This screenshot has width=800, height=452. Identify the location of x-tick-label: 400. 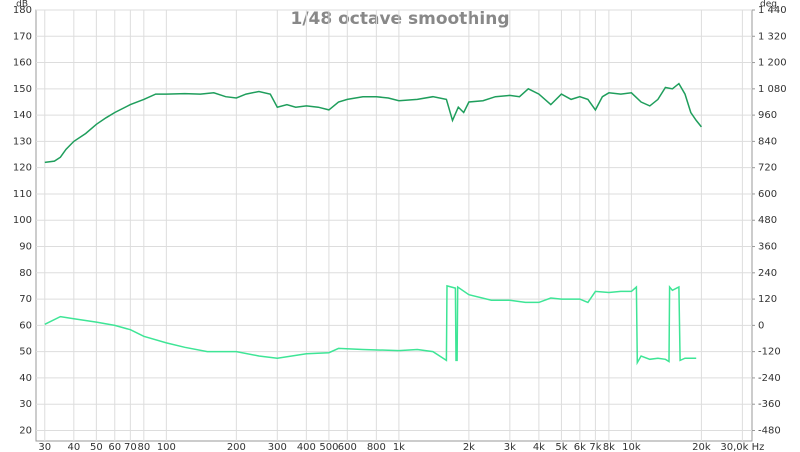
(306, 447).